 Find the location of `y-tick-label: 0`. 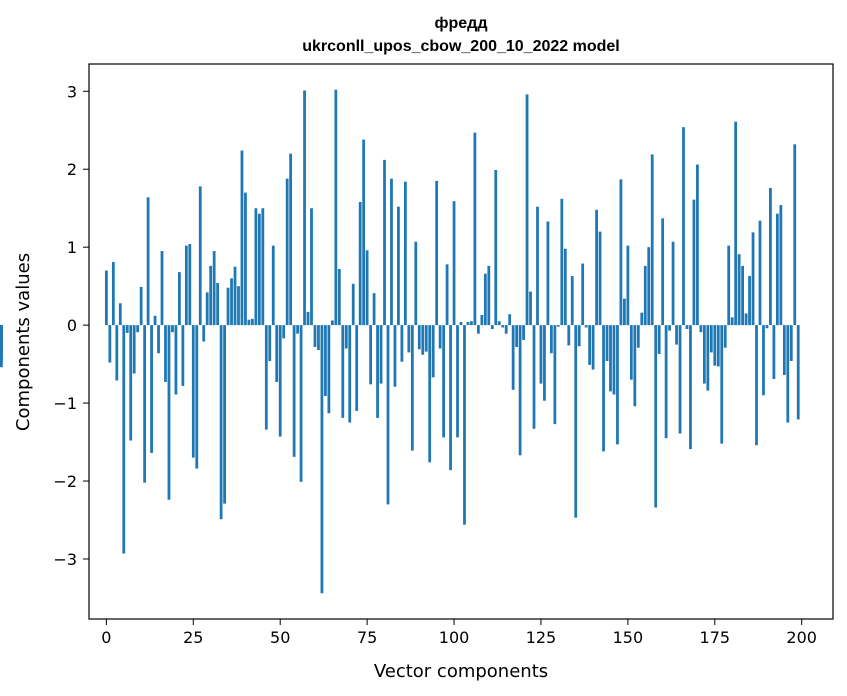

y-tick-label: 0 is located at coordinates (72, 325).